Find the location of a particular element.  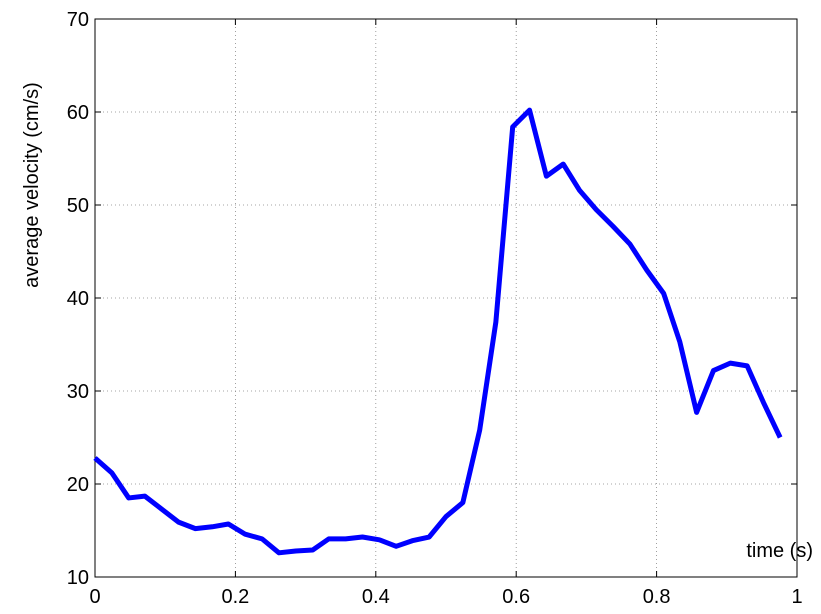

y-tick-label: 40 is located at coordinates (78, 299).